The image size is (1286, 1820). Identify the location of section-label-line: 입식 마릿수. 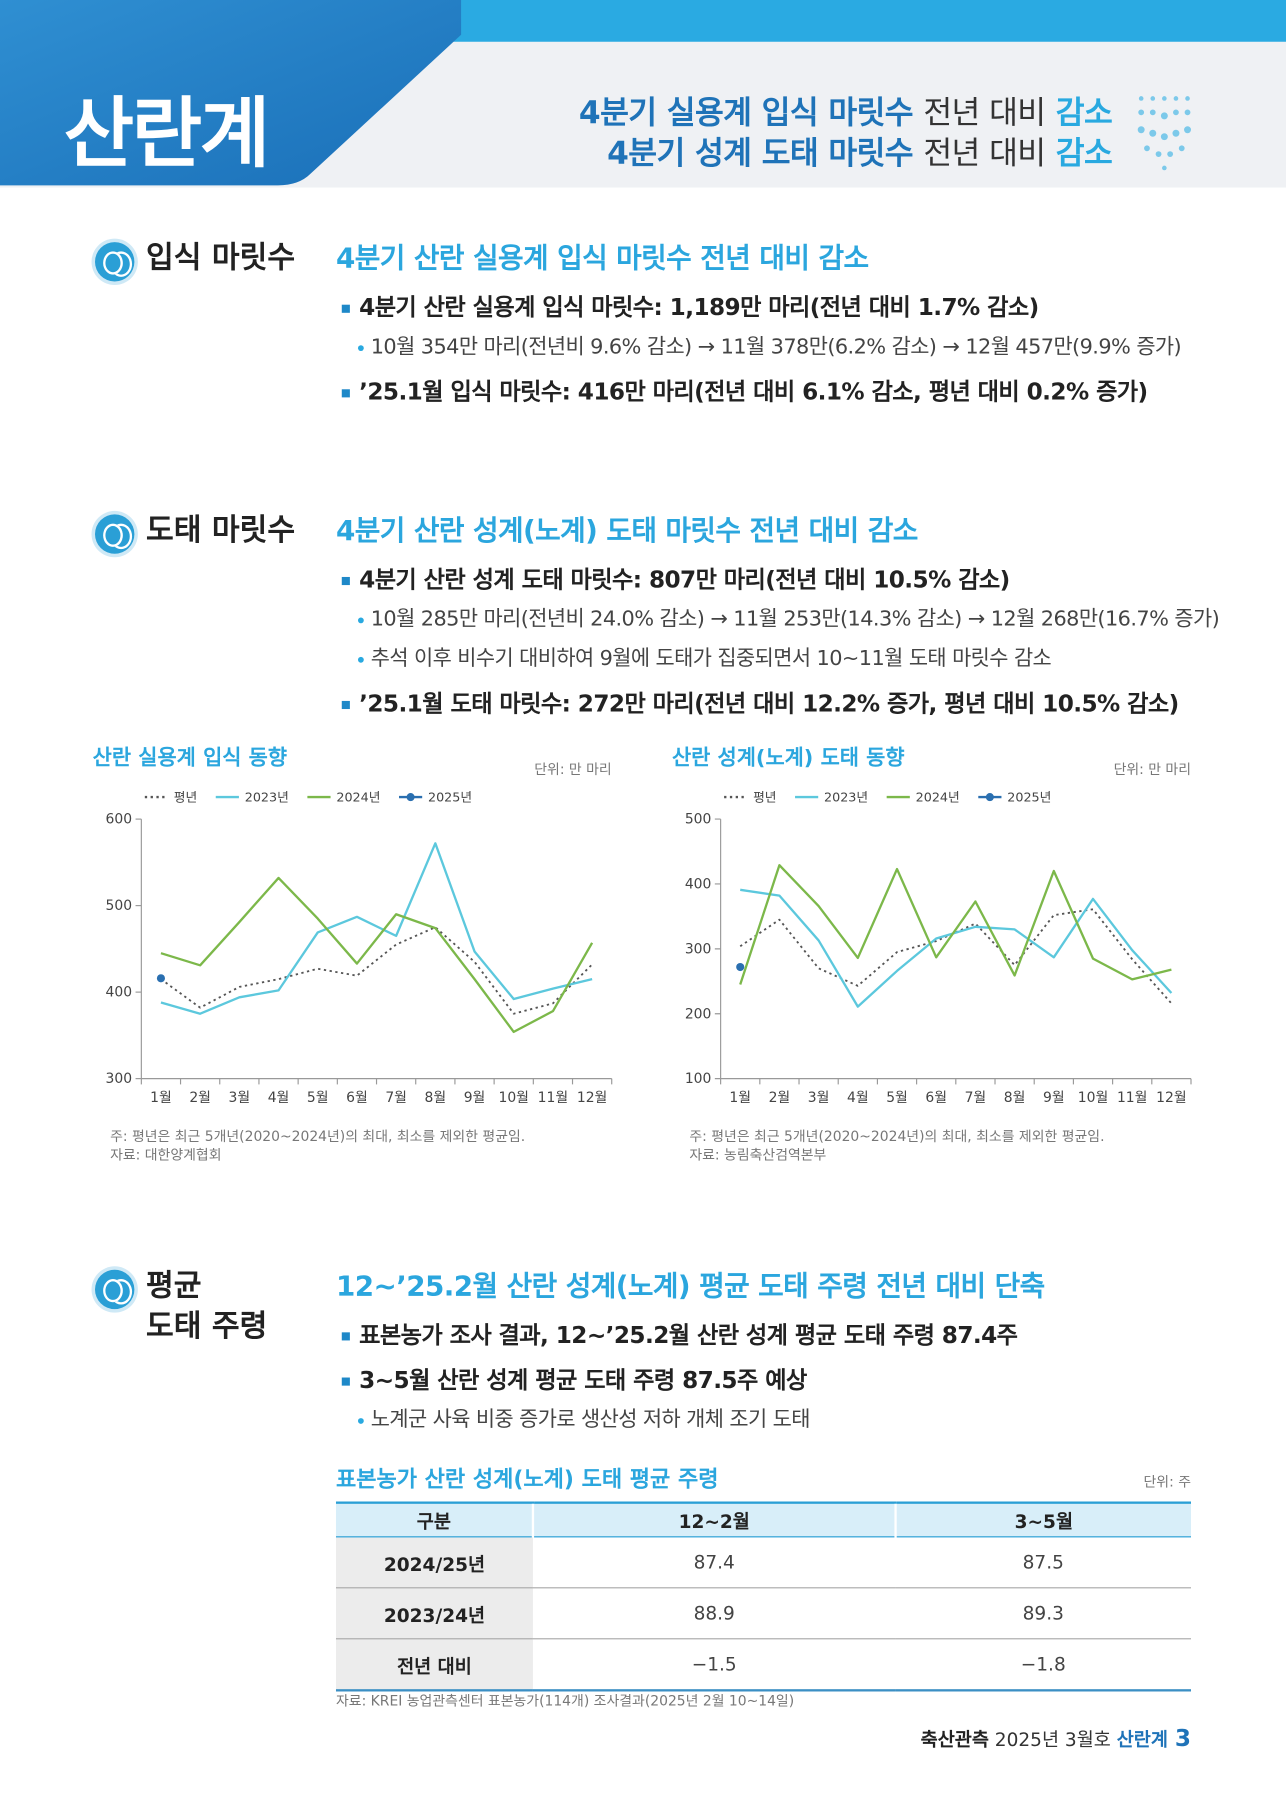
(220, 258).